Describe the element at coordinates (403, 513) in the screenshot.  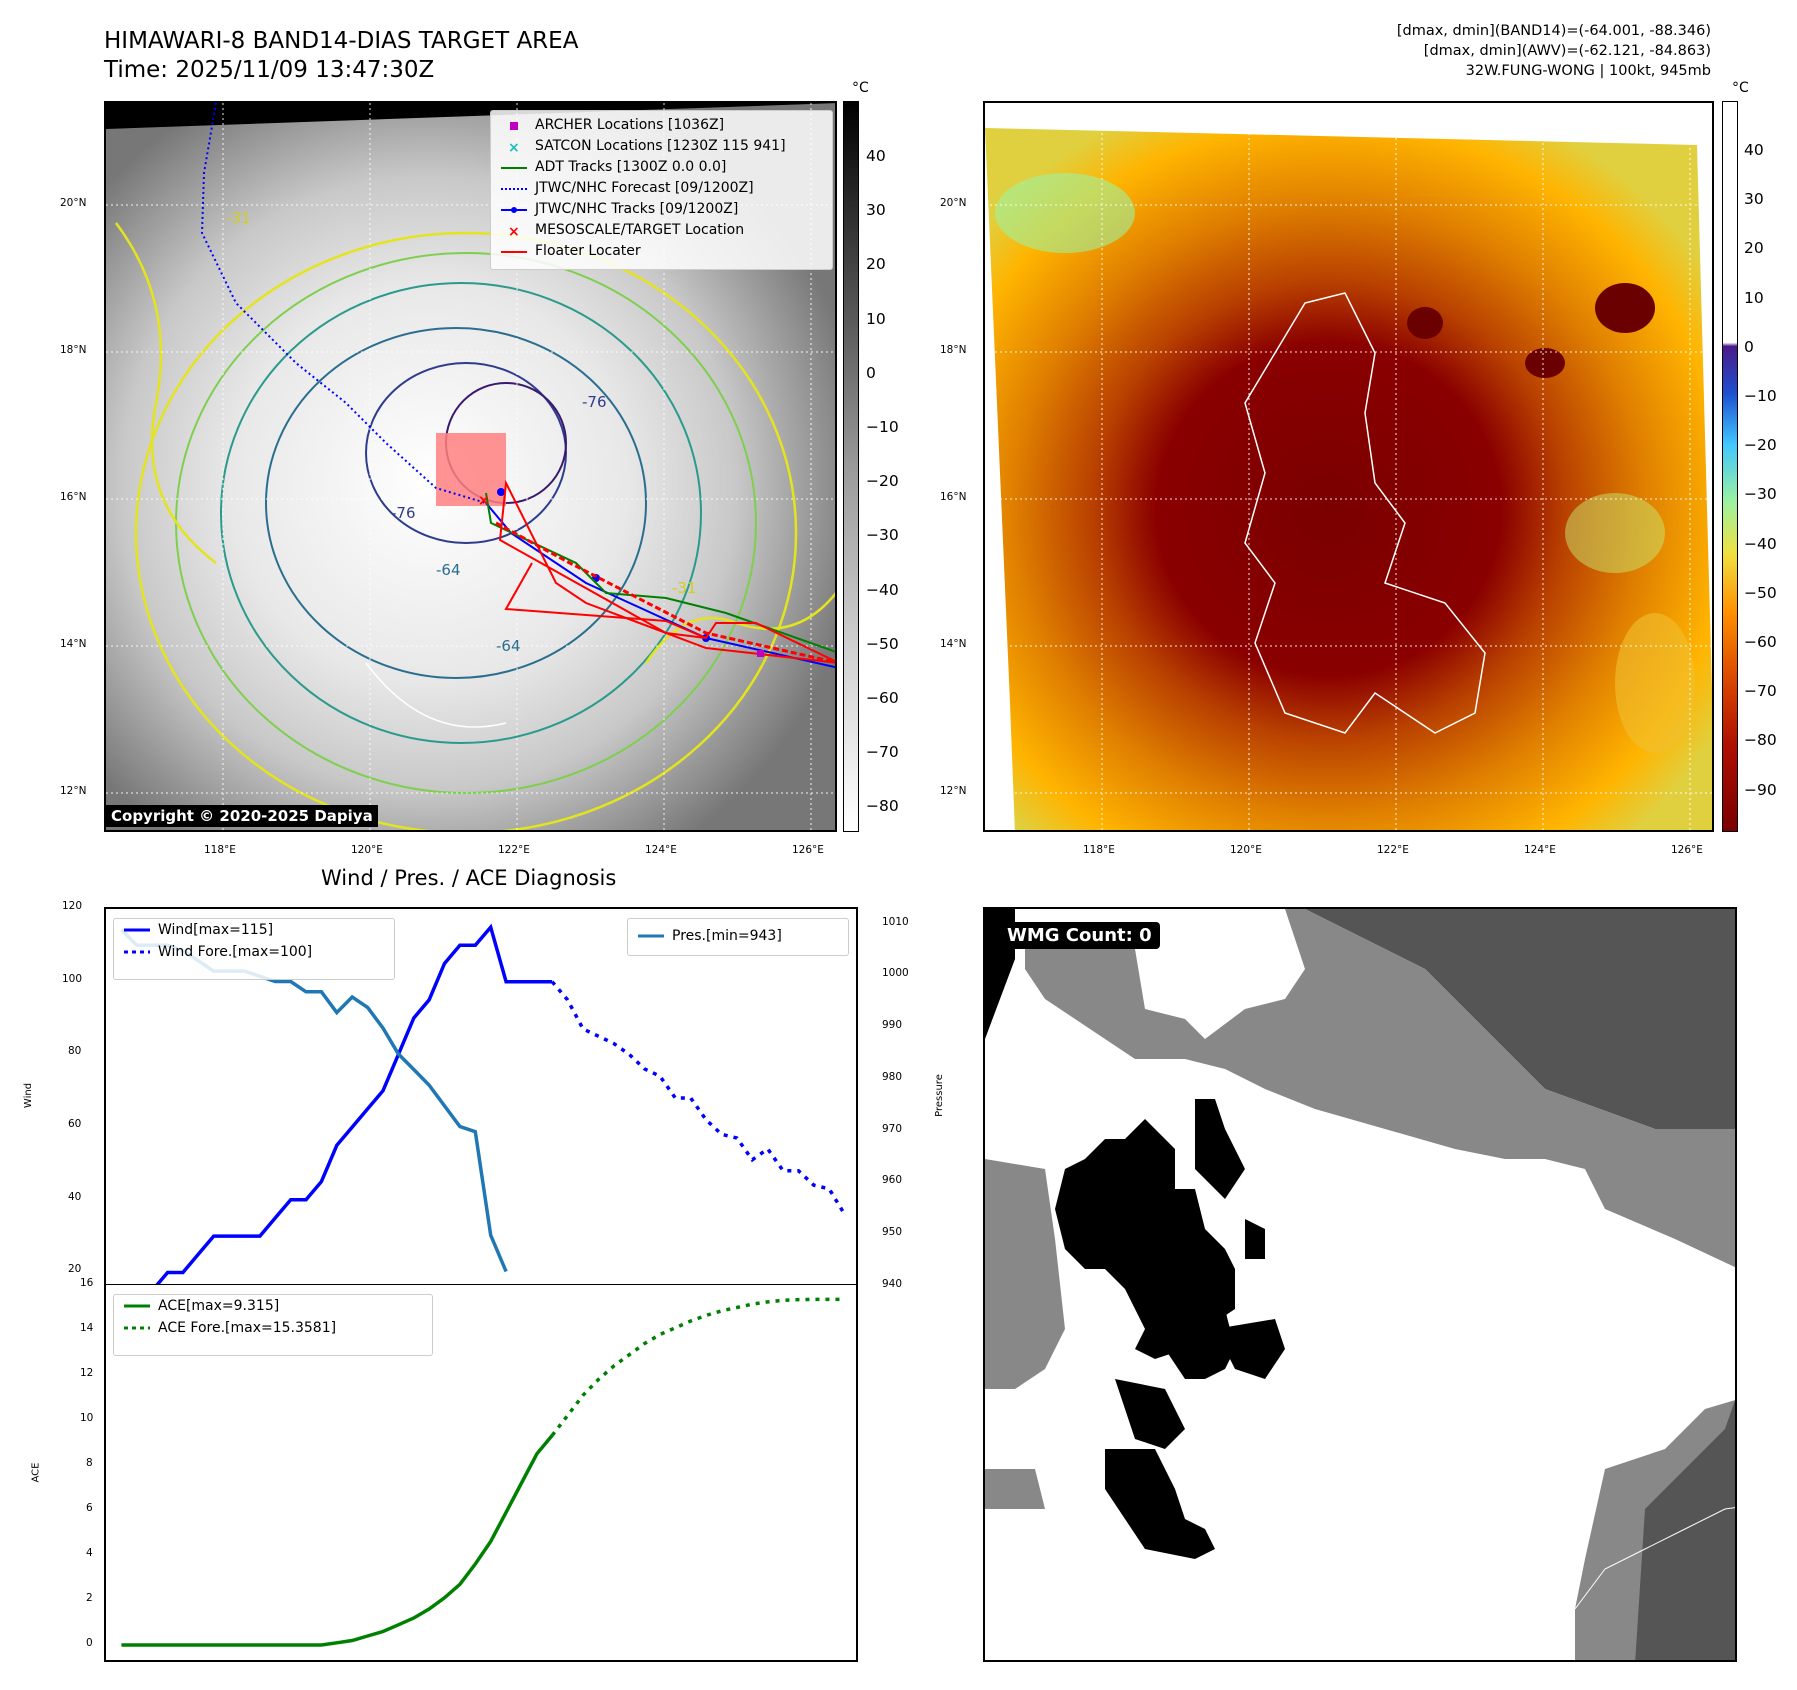
I see `contour-label: -76` at that location.